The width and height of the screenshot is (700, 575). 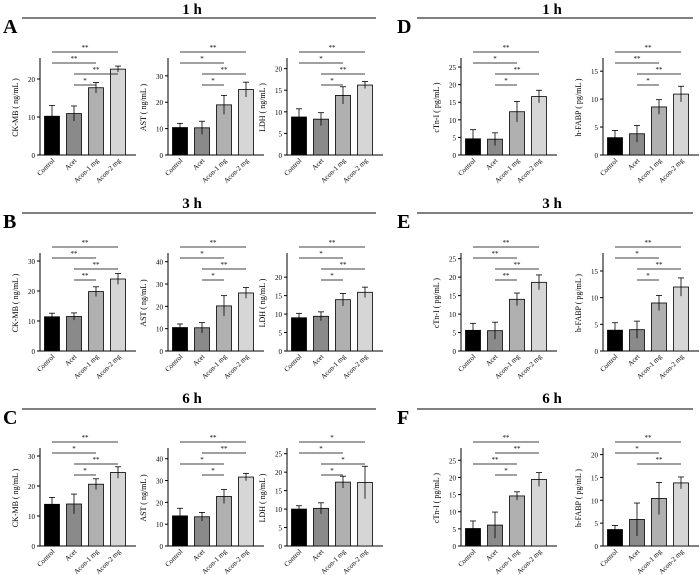 I want to click on panel-letter: F, so click(x=403, y=418).